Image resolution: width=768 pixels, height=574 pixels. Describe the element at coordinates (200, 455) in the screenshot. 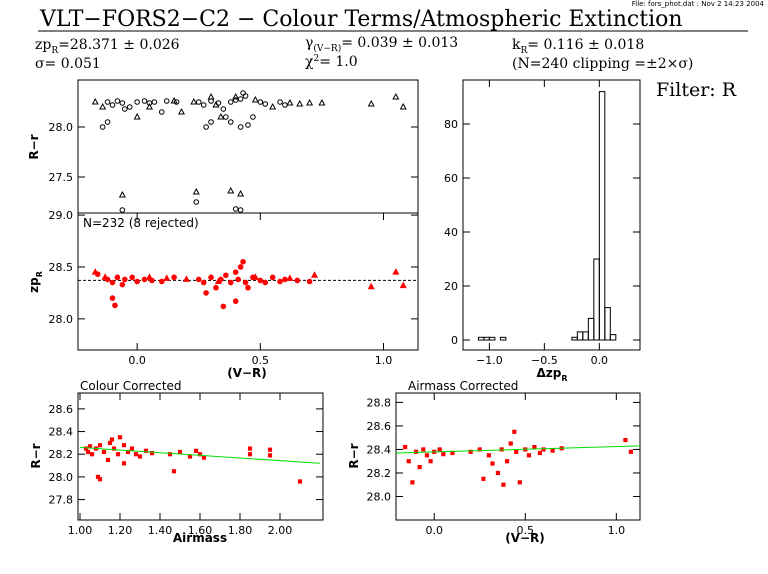

I see `fit-line` at that location.